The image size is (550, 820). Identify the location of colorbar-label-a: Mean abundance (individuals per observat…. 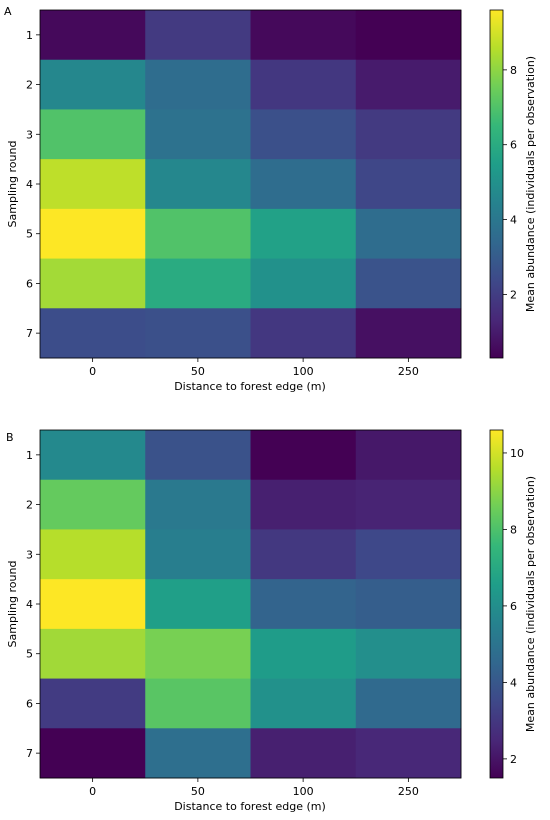
(530, 184).